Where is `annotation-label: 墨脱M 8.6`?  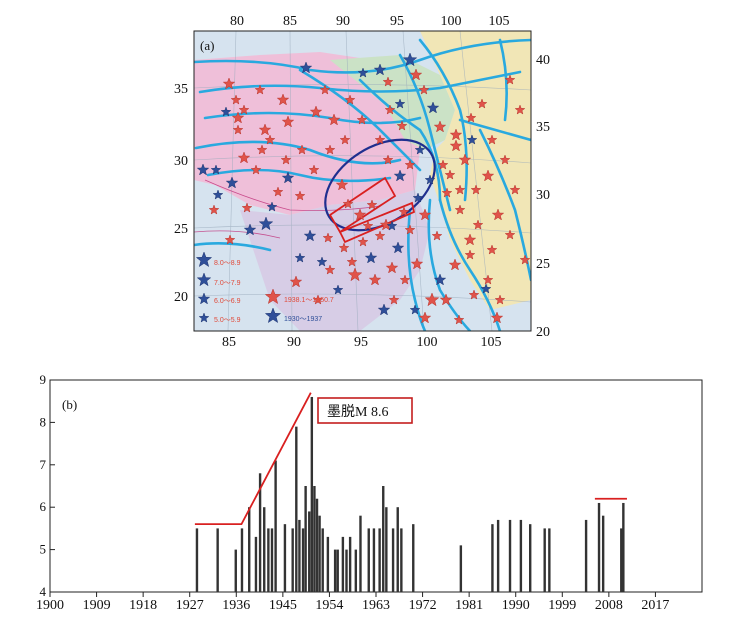 annotation-label: 墨脱M 8.6 is located at coordinates (357, 412).